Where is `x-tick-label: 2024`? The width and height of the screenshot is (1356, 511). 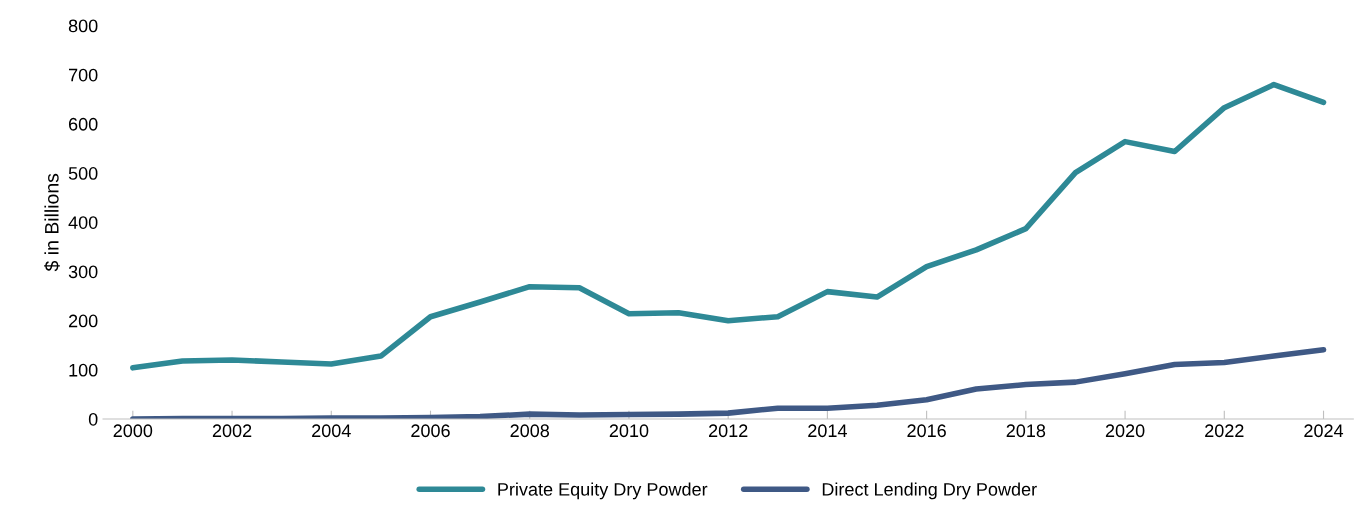
x-tick-label: 2024 is located at coordinates (1324, 431).